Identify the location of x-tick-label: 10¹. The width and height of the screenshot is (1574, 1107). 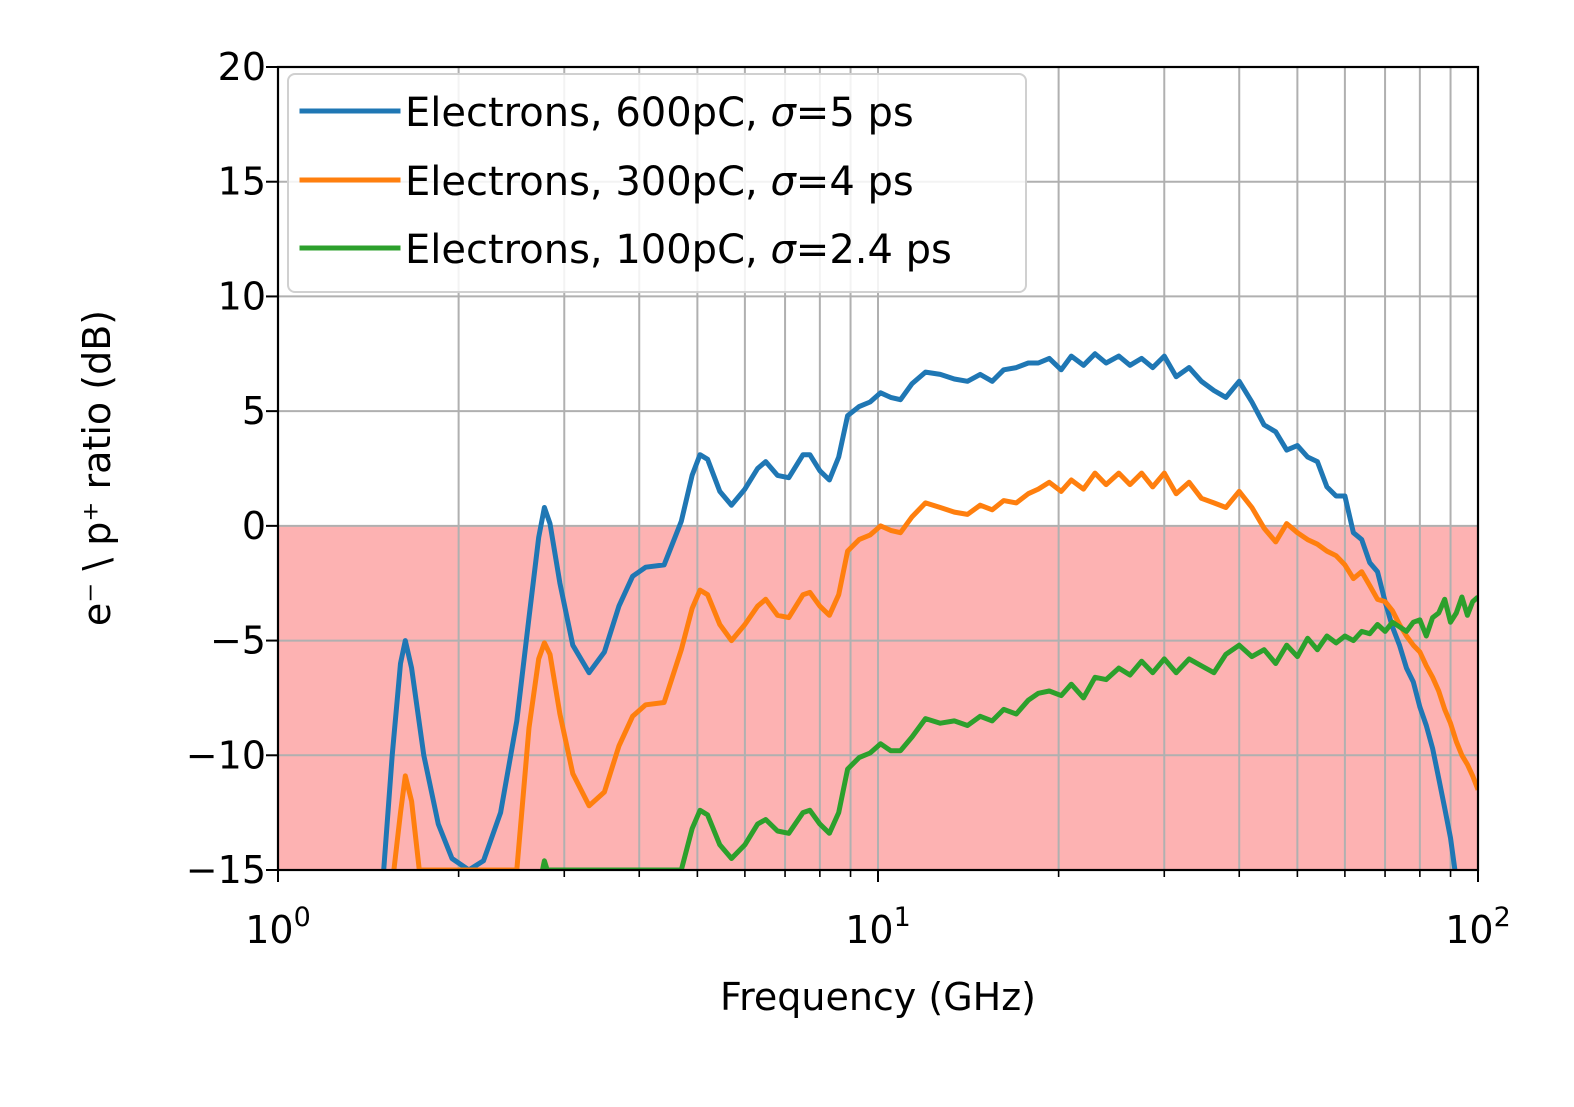
(878, 927).